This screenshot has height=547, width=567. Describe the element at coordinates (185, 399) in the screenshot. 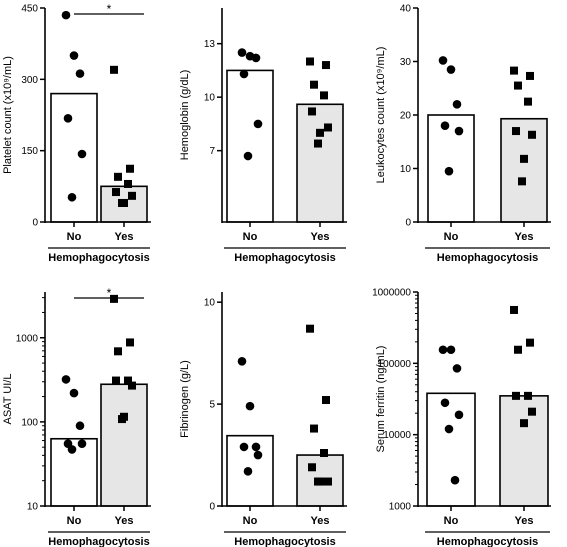

I see `y-axis-title: Fibrinogen (g/L)` at that location.